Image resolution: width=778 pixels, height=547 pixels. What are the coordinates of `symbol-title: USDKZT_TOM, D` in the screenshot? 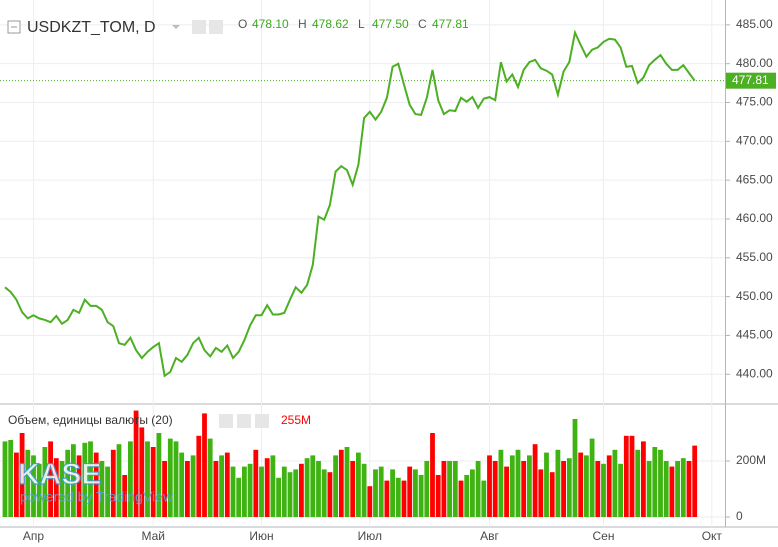 It's located at (91, 27).